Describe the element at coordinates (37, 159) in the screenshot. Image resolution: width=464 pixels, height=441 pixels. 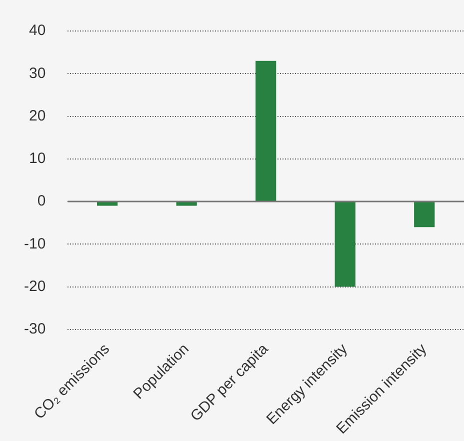
I see `y-tick-label: 10` at that location.